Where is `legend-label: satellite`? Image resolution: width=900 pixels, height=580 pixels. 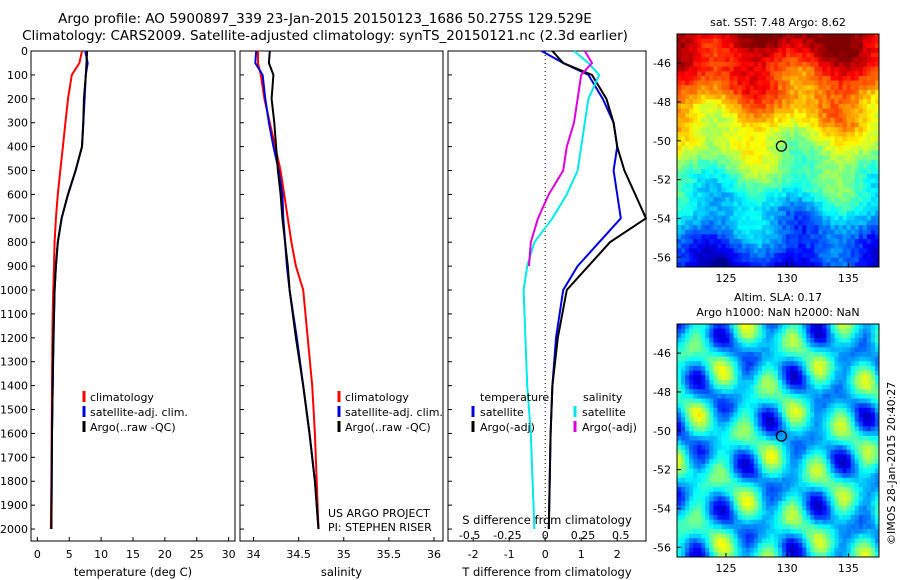
legend-label: satellite is located at coordinates (604, 412).